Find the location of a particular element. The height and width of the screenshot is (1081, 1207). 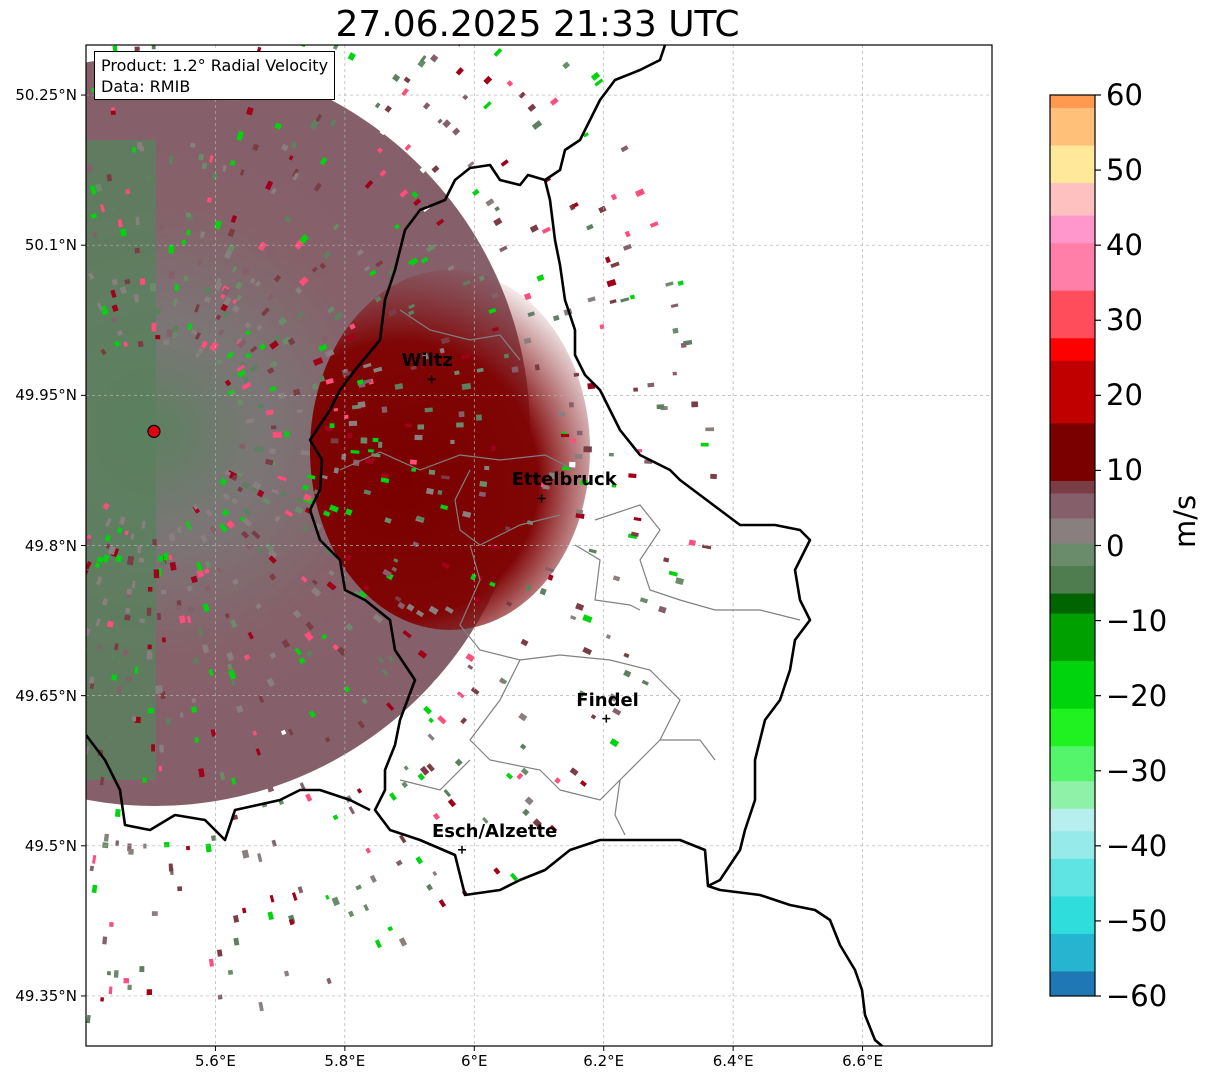

colorbar-tick-label: −30 is located at coordinates (1137, 770).